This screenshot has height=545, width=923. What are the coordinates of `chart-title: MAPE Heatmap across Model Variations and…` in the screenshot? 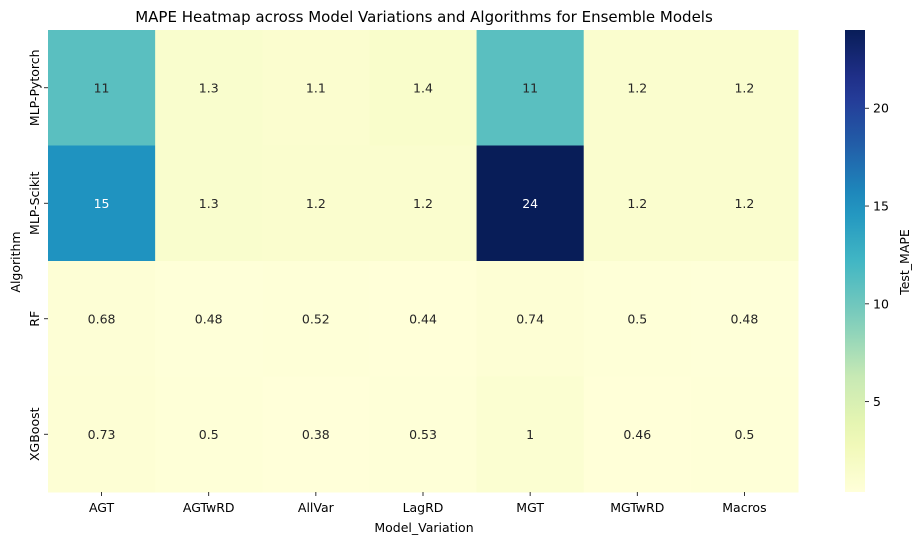 It's located at (424, 17).